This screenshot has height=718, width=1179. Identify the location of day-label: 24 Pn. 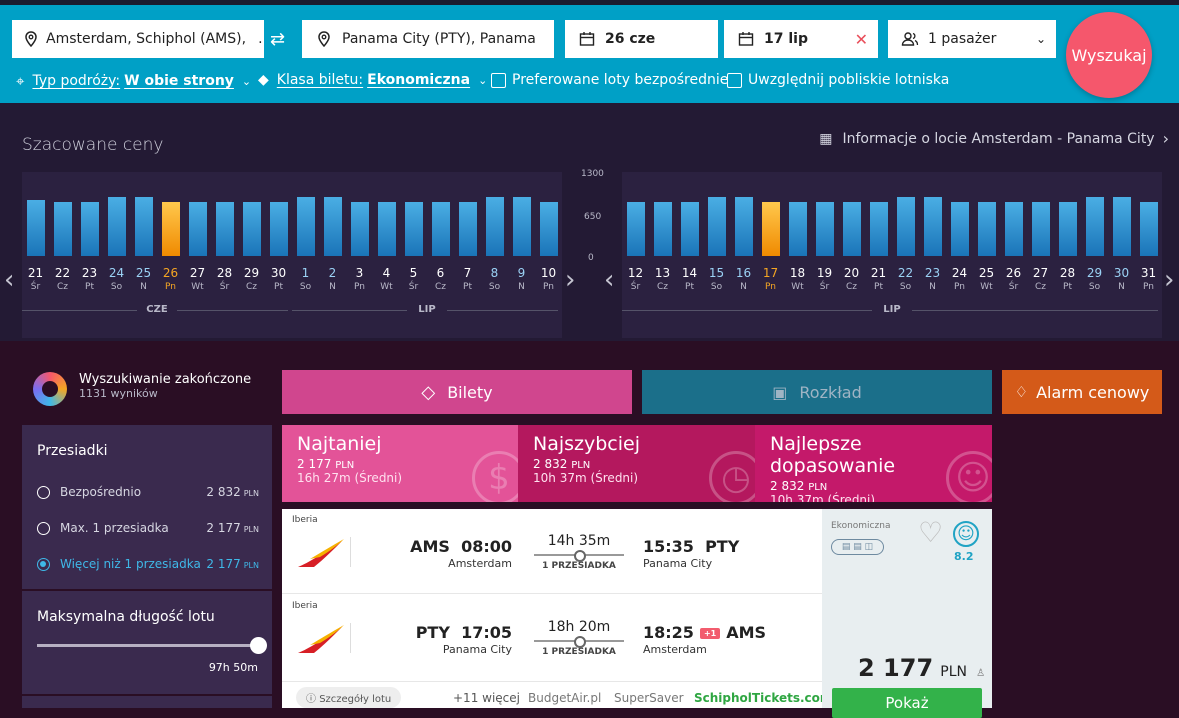
(959, 279).